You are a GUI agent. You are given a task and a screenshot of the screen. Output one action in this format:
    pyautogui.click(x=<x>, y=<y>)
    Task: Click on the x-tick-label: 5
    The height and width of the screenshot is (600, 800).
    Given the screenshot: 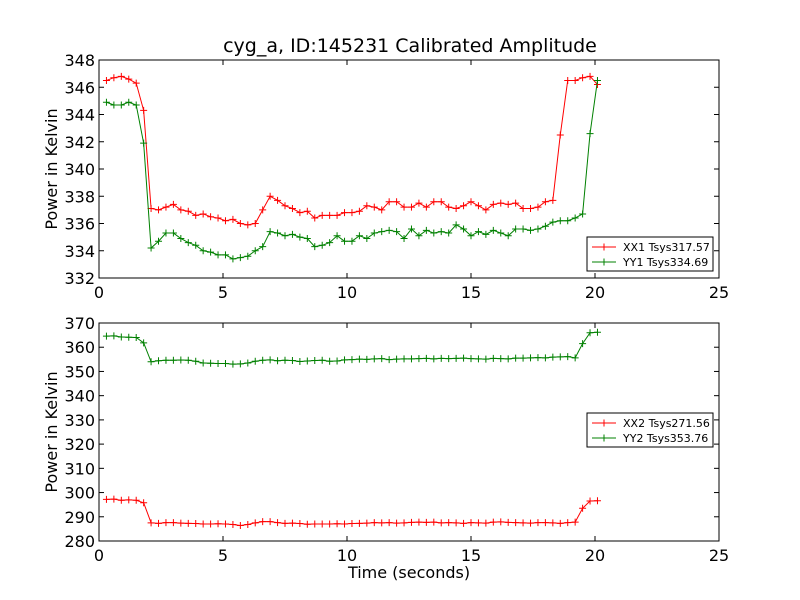 What is the action you would take?
    pyautogui.click(x=223, y=292)
    